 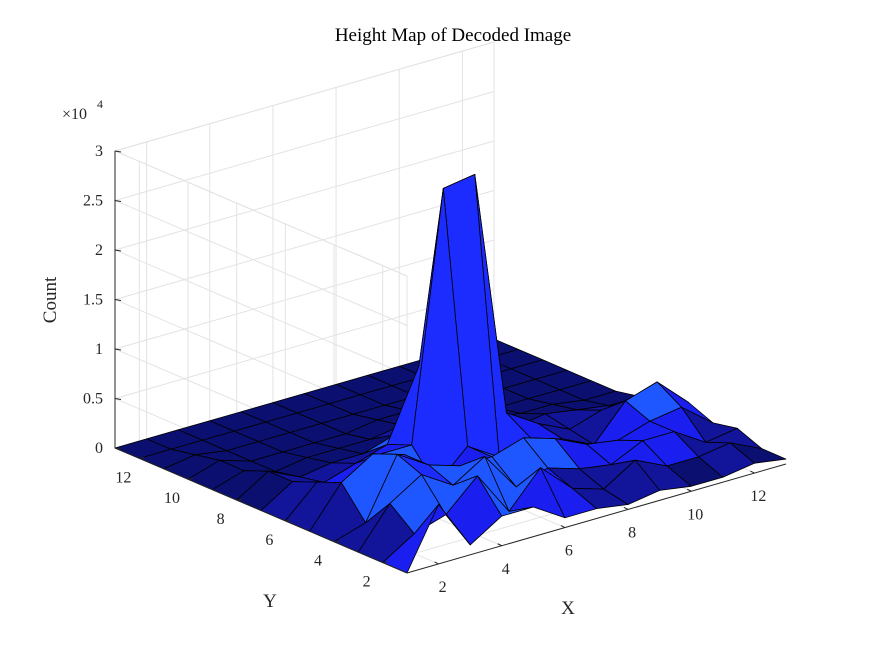 I want to click on z-exponent: ×10 4, so click(x=82, y=110).